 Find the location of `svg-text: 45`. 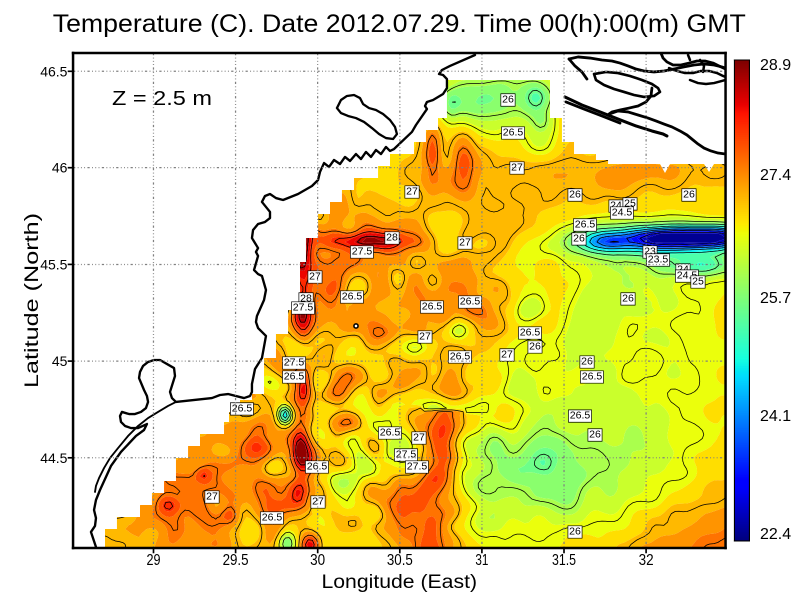

svg-text: 45 is located at coordinates (60, 361).